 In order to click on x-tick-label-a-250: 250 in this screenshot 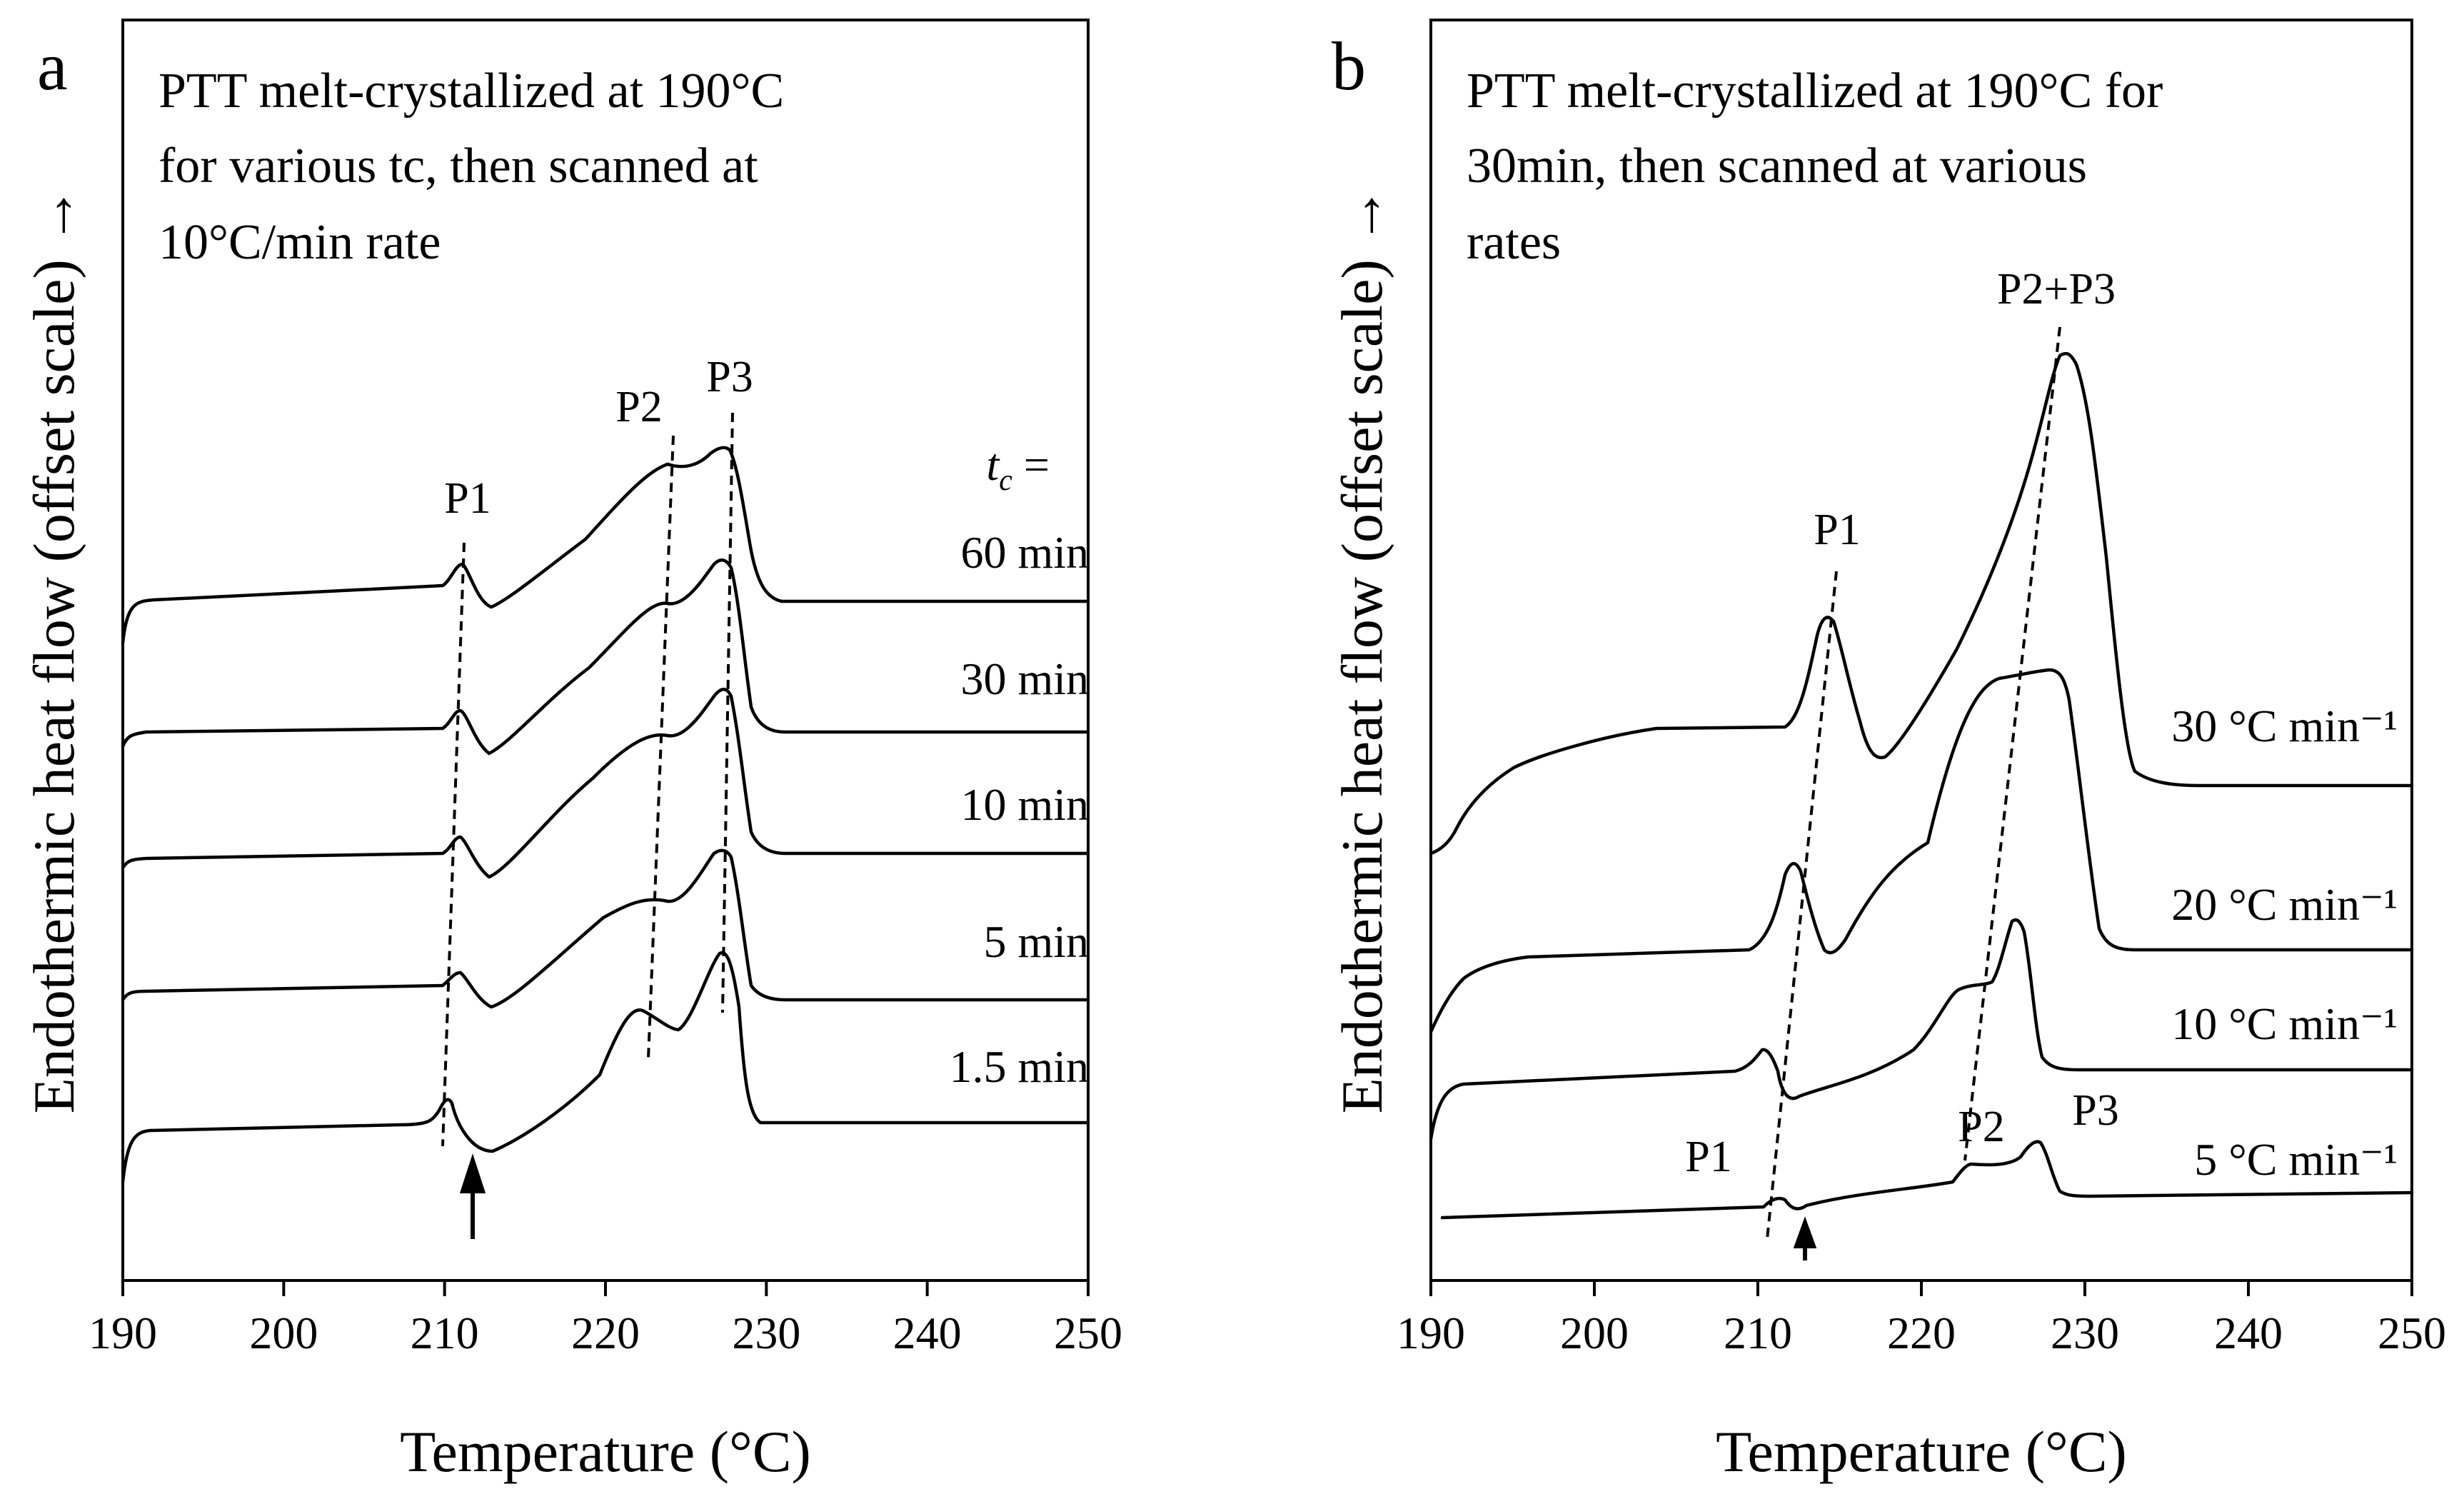, I will do `click(1088, 1333)`.